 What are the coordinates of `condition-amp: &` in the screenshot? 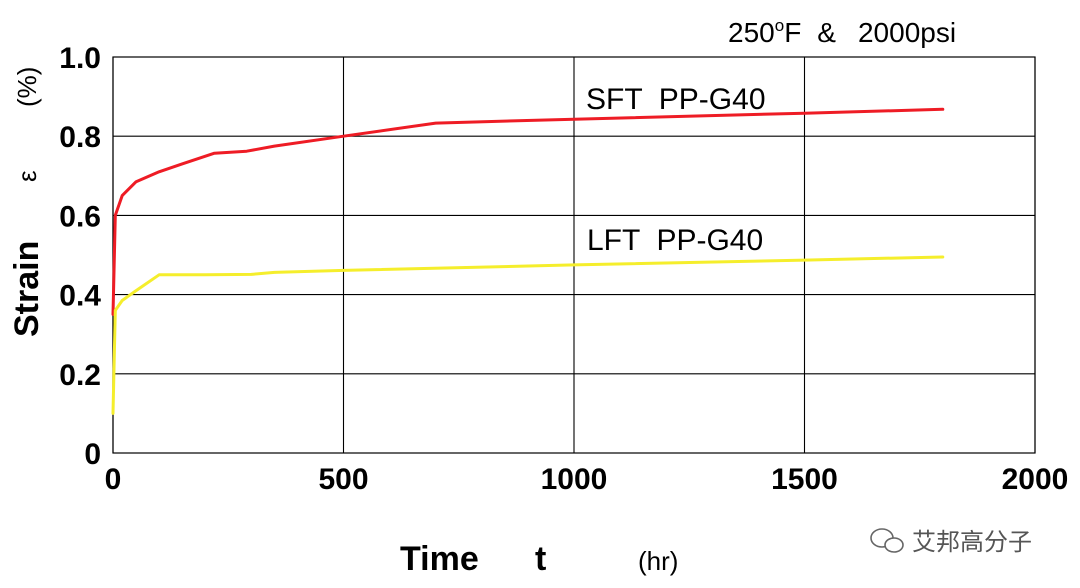 It's located at (826, 32).